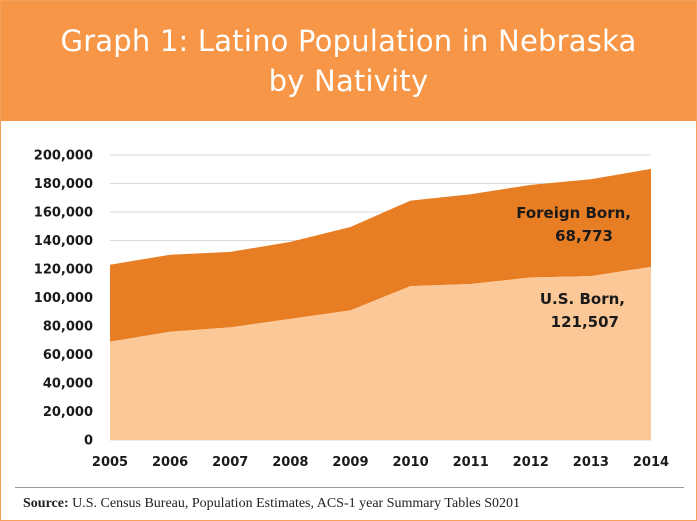 This screenshot has width=697, height=521. Describe the element at coordinates (170, 462) in the screenshot. I see `x-tick-label: 2006` at that location.